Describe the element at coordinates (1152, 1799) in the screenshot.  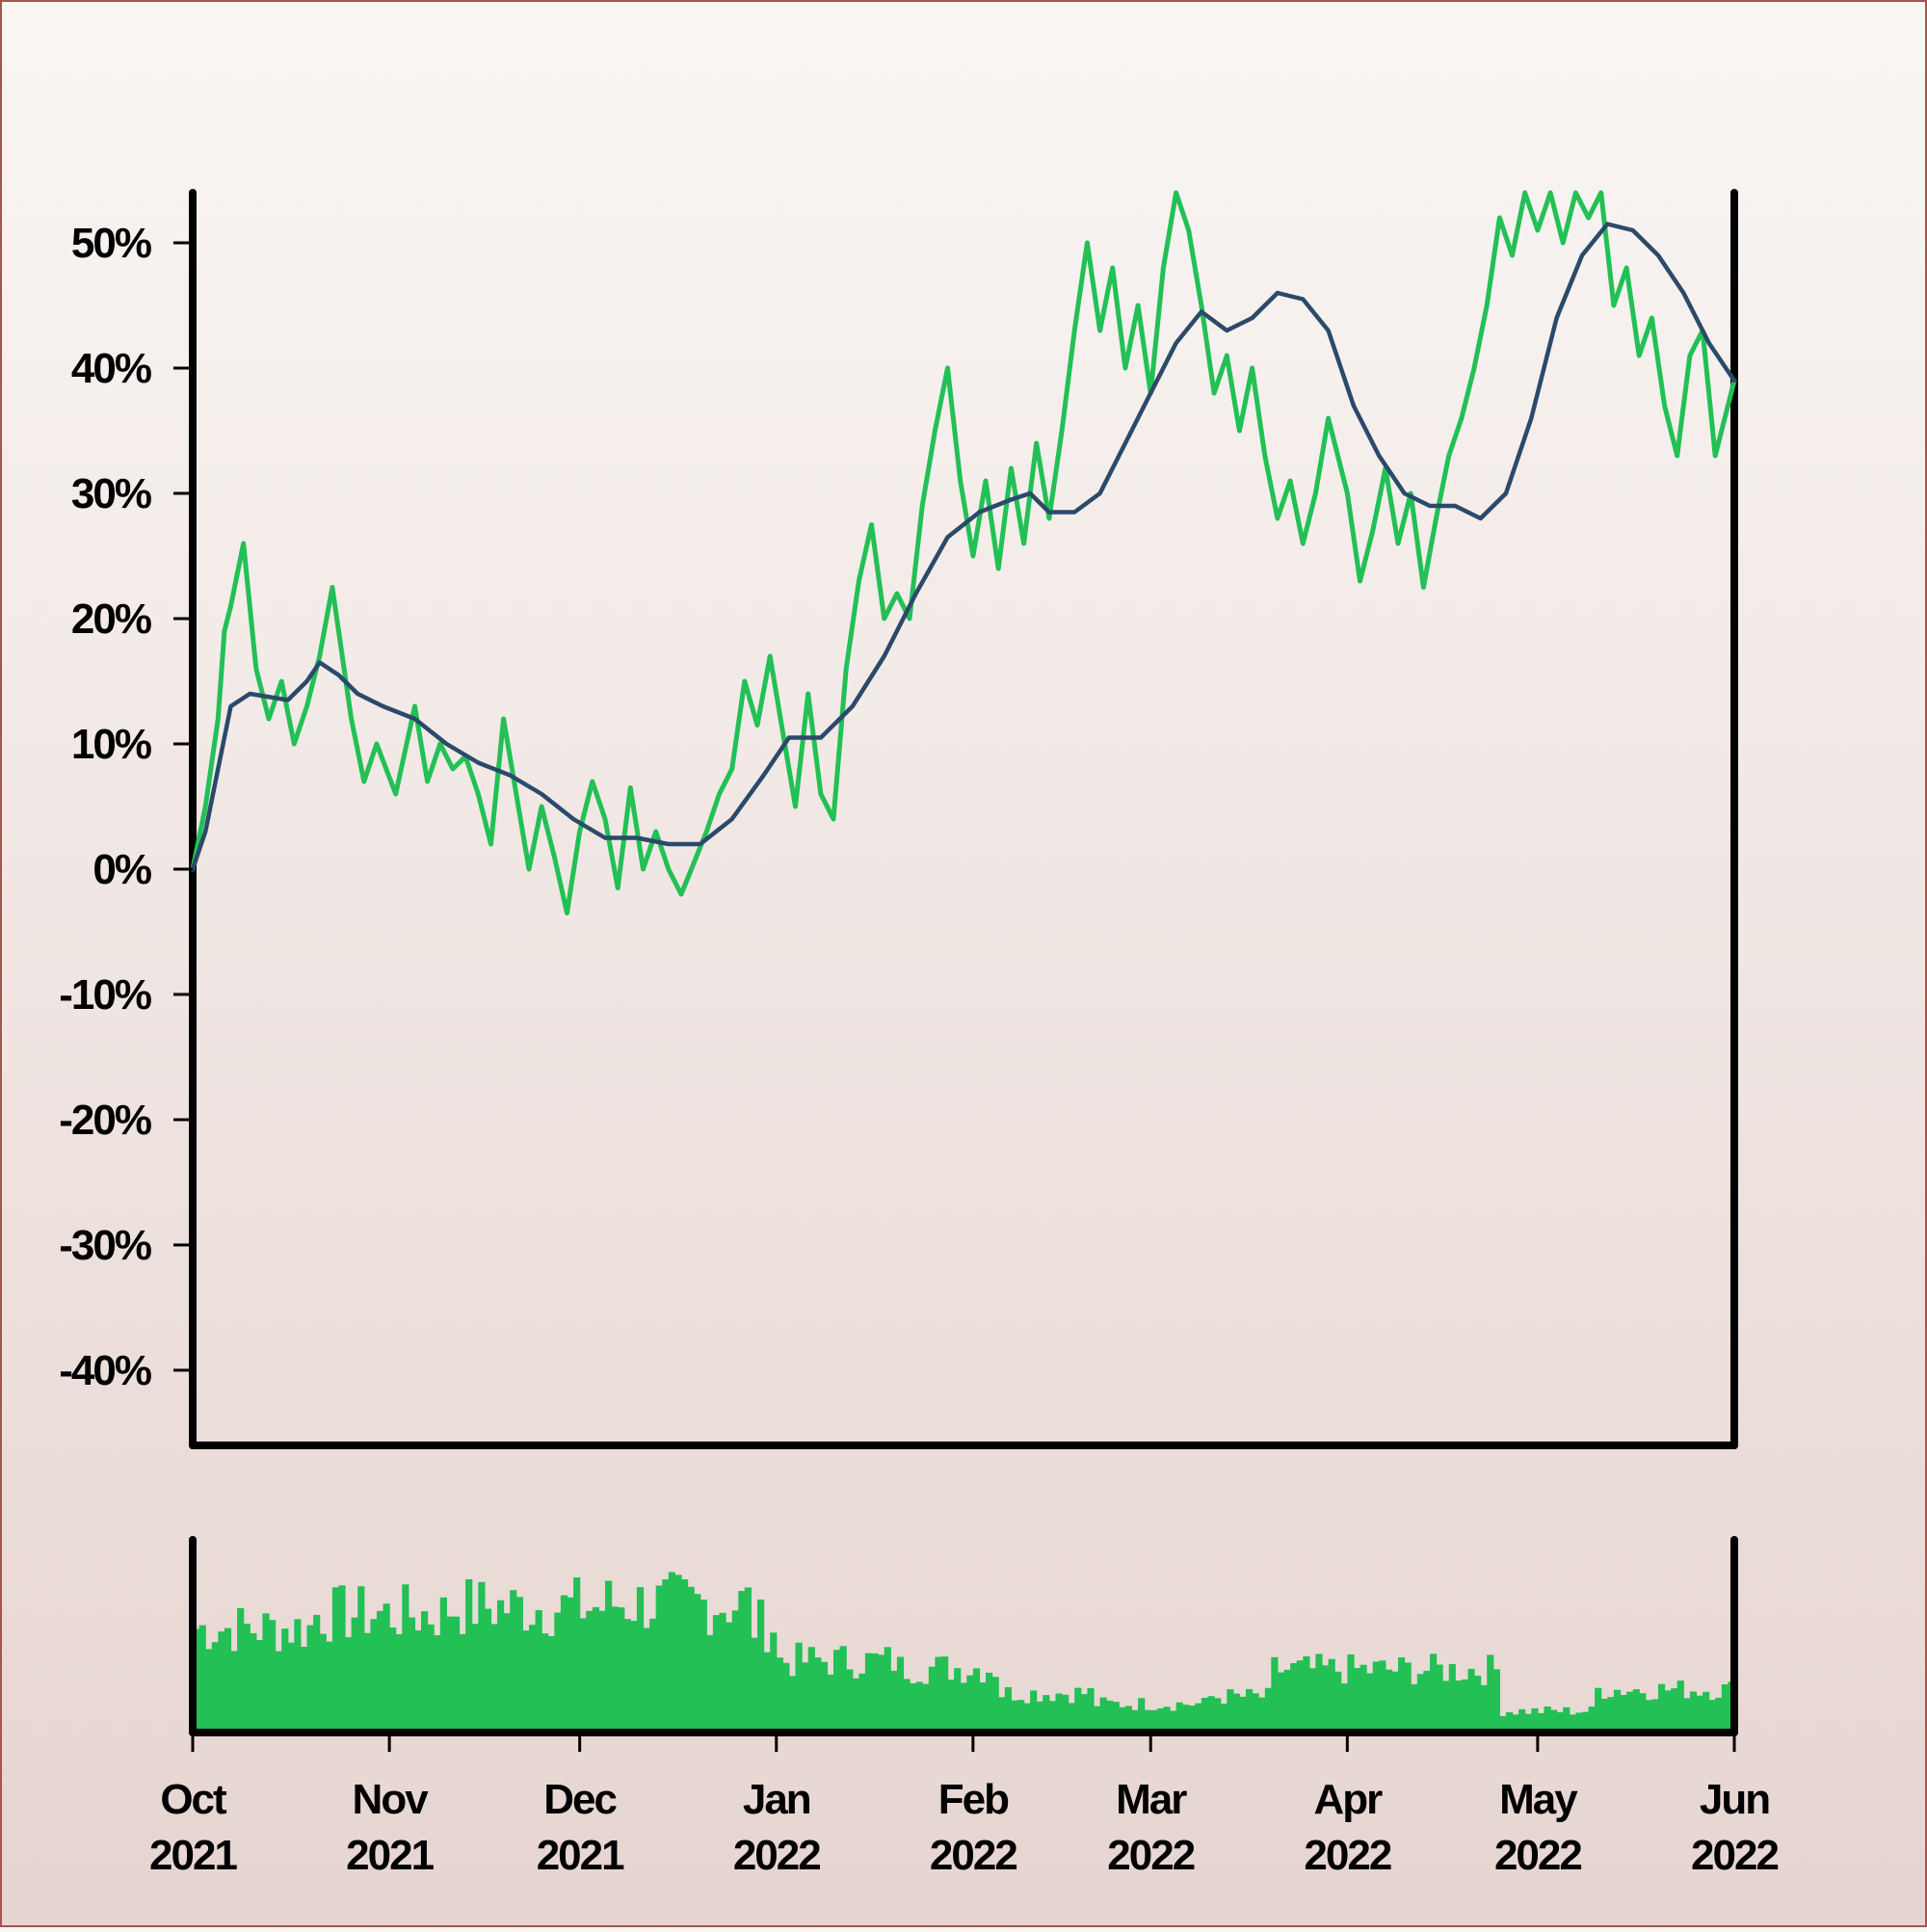
I see `x-tick-label-month: Mar` at that location.